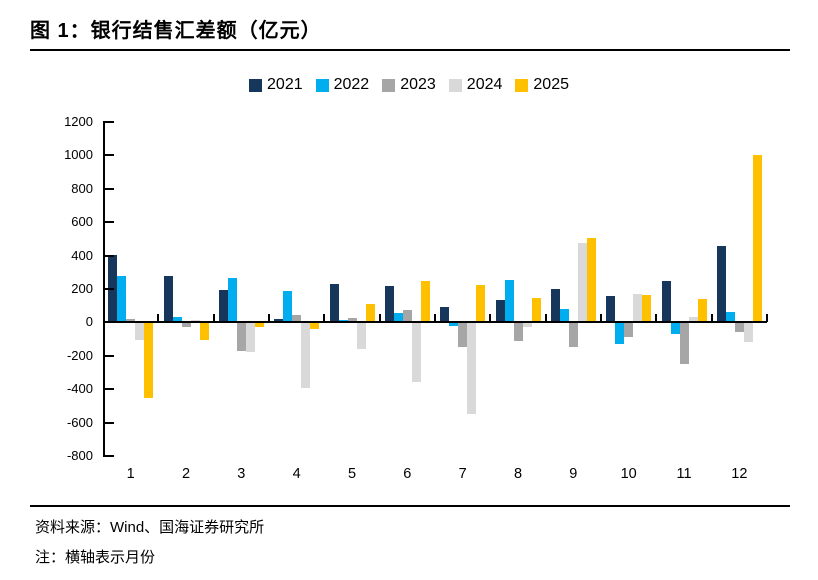  What do you see at coordinates (398, 318) in the screenshot?
I see `bar-2022-m6` at bounding box center [398, 318].